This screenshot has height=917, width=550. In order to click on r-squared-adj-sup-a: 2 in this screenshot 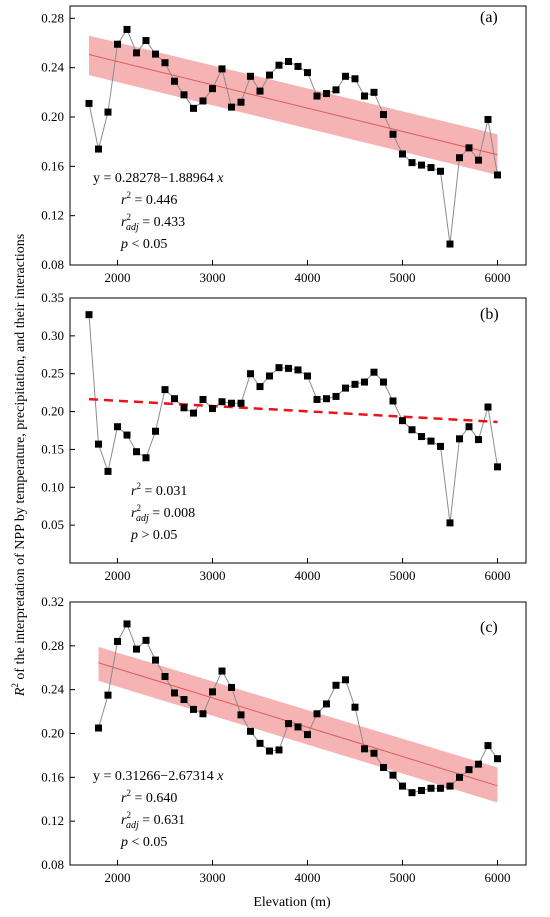, I will do `click(128, 217)`.